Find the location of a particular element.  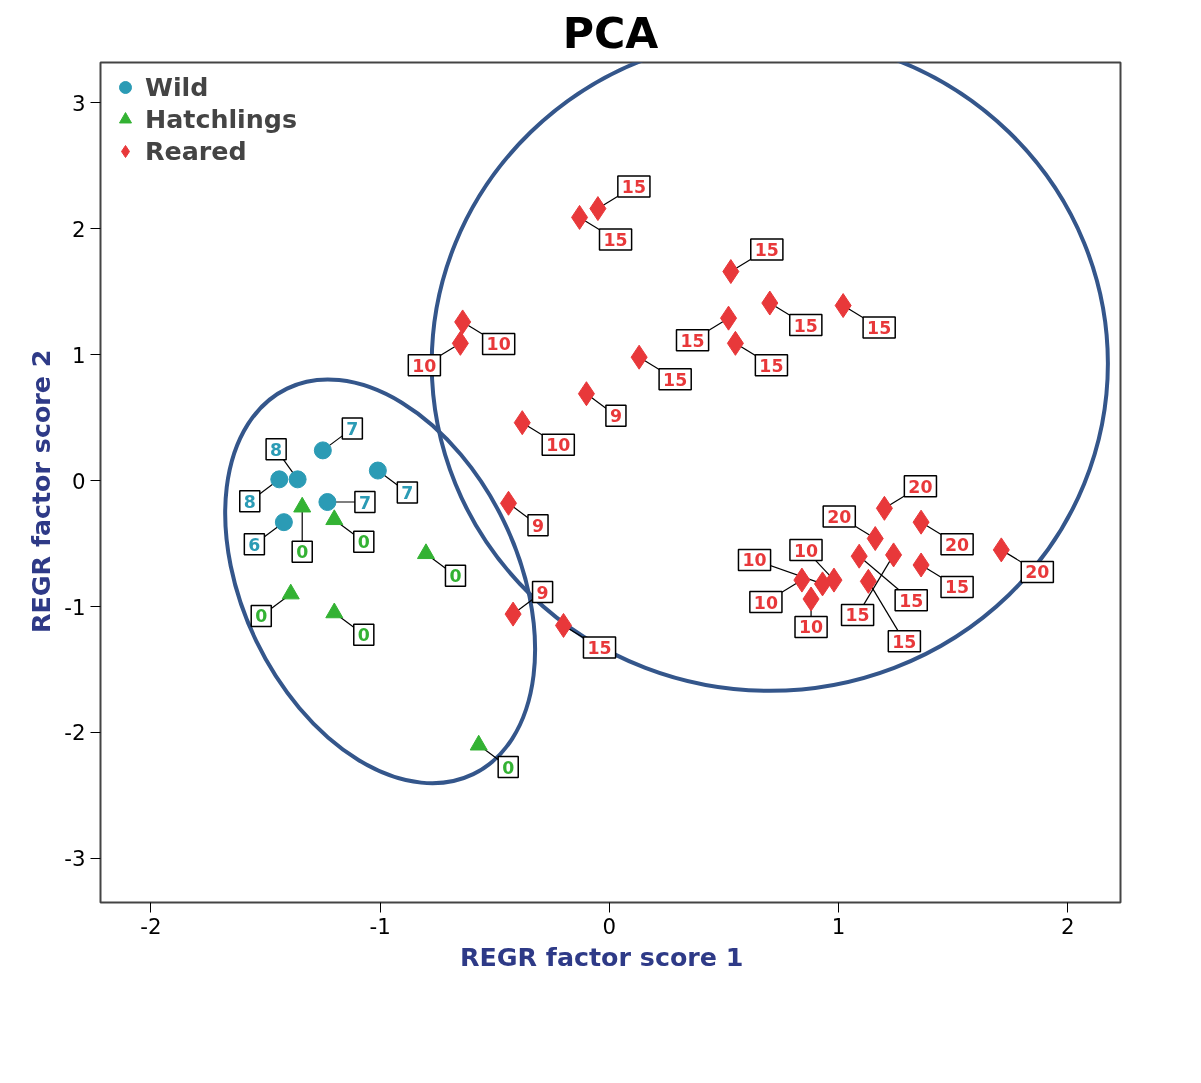

legend-label: Hatchlings is located at coordinates (221, 119).